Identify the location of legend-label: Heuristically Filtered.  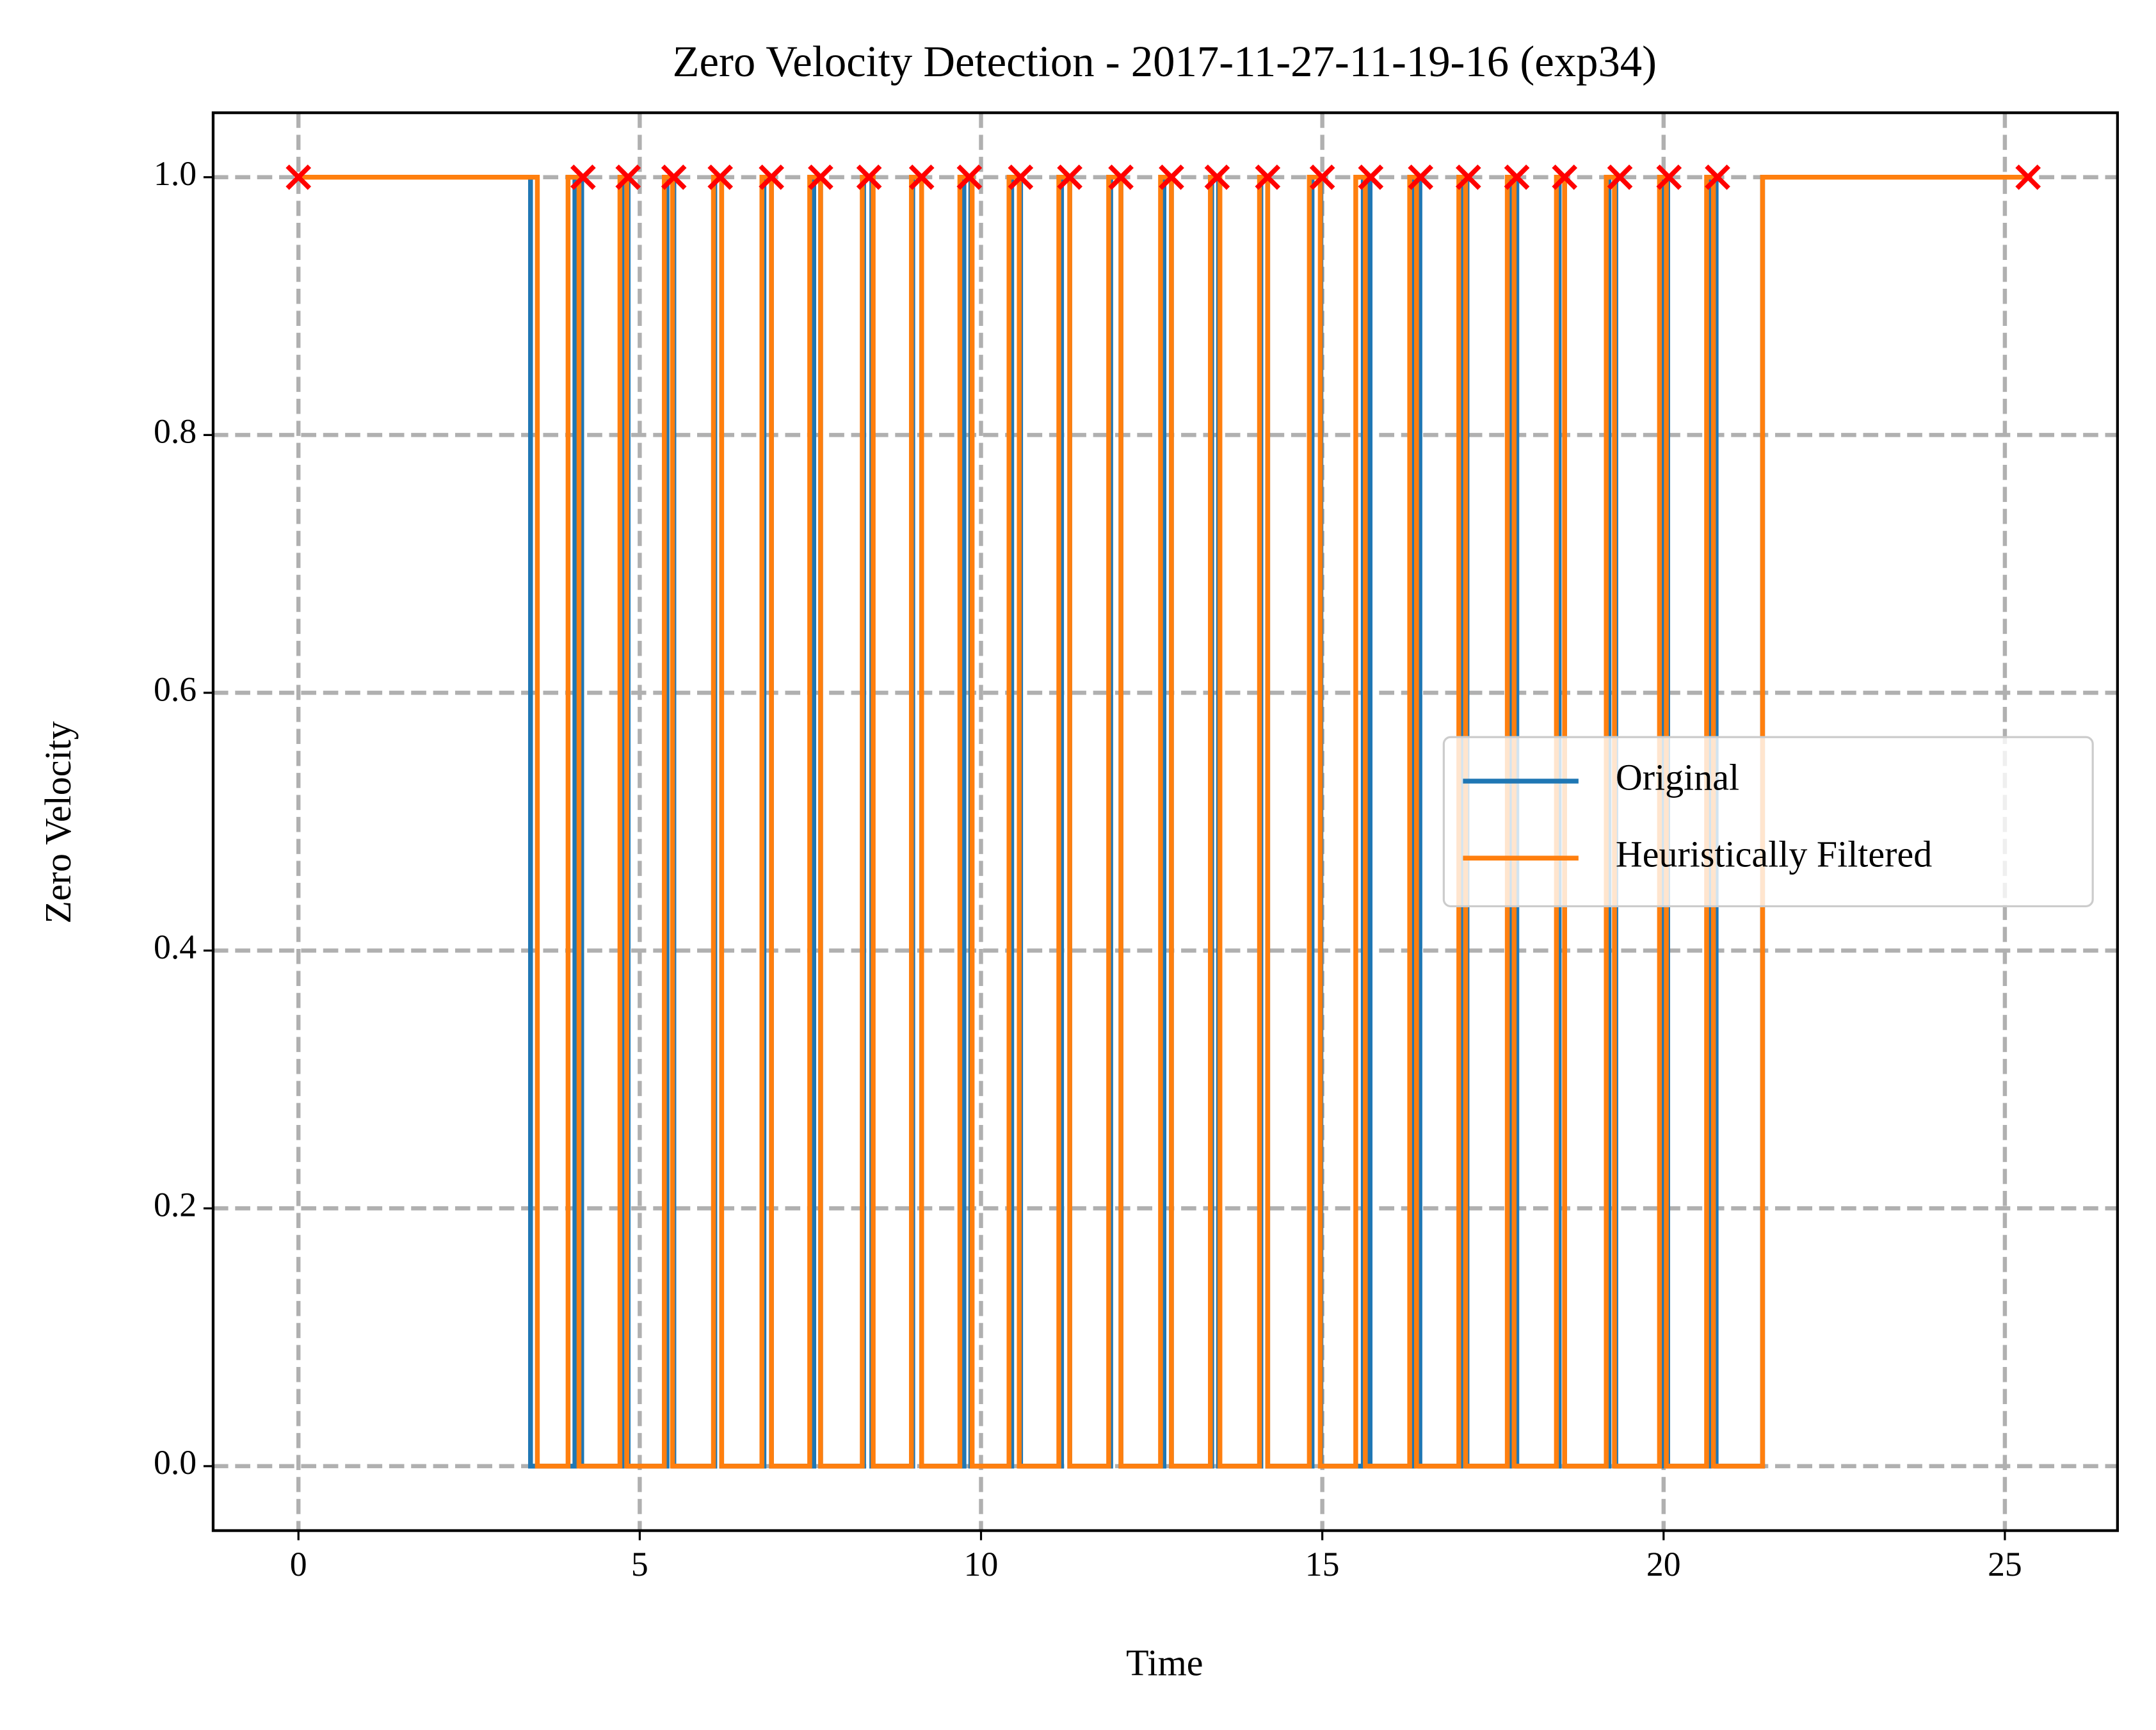
(1774, 854).